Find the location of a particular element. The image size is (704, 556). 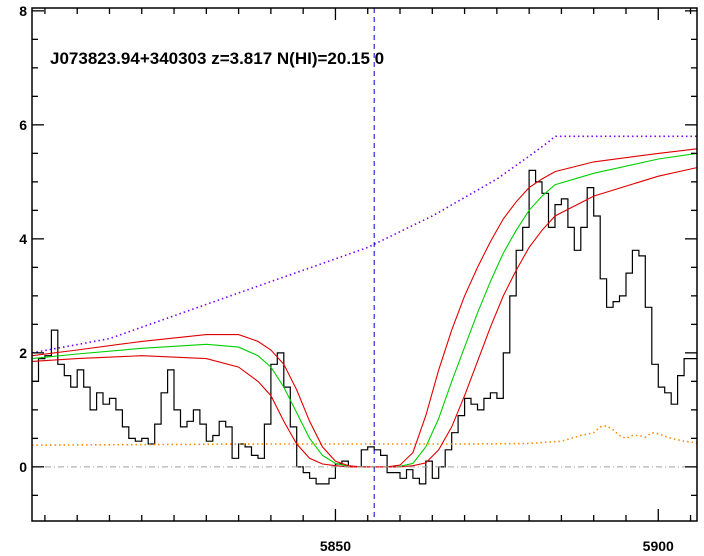

y-tick-label: 8 is located at coordinates (23, 11).